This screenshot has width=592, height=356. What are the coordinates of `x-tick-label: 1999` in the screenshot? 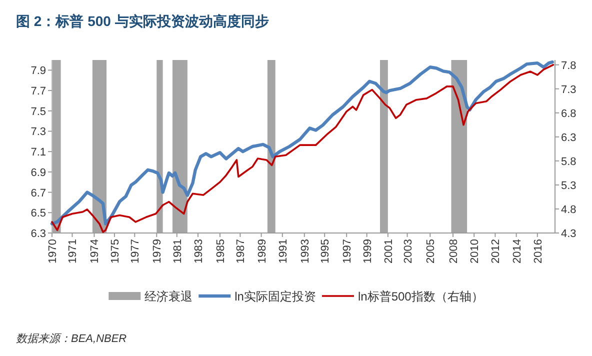 It's located at (368, 251).